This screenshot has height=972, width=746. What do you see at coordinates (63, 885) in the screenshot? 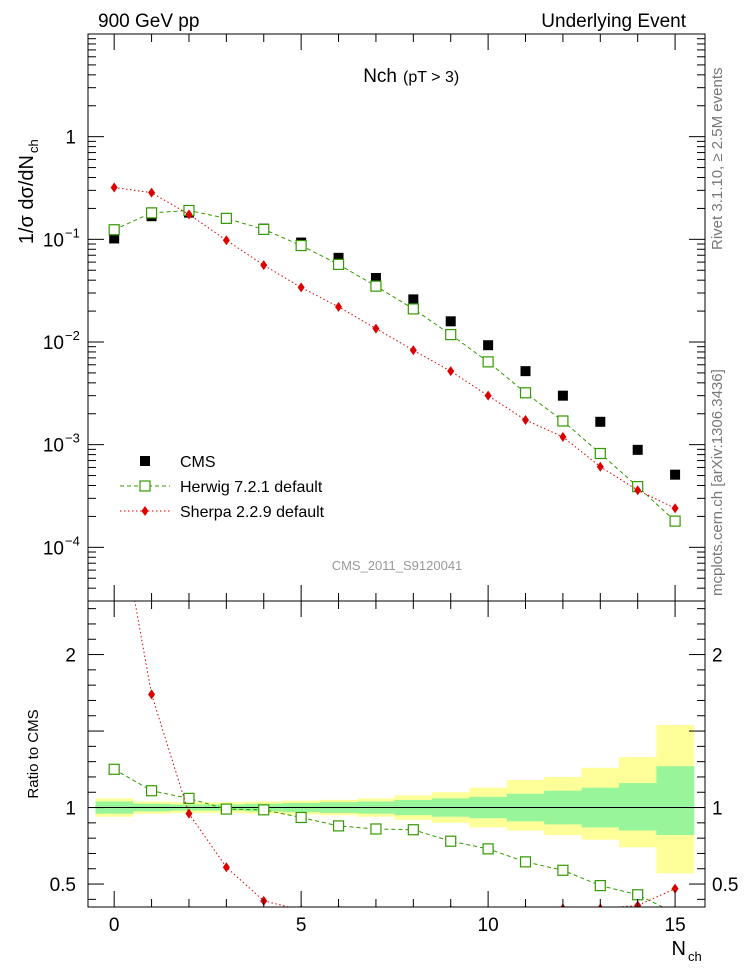
I see `ratio-ytick-label-left: 0.5` at bounding box center [63, 885].